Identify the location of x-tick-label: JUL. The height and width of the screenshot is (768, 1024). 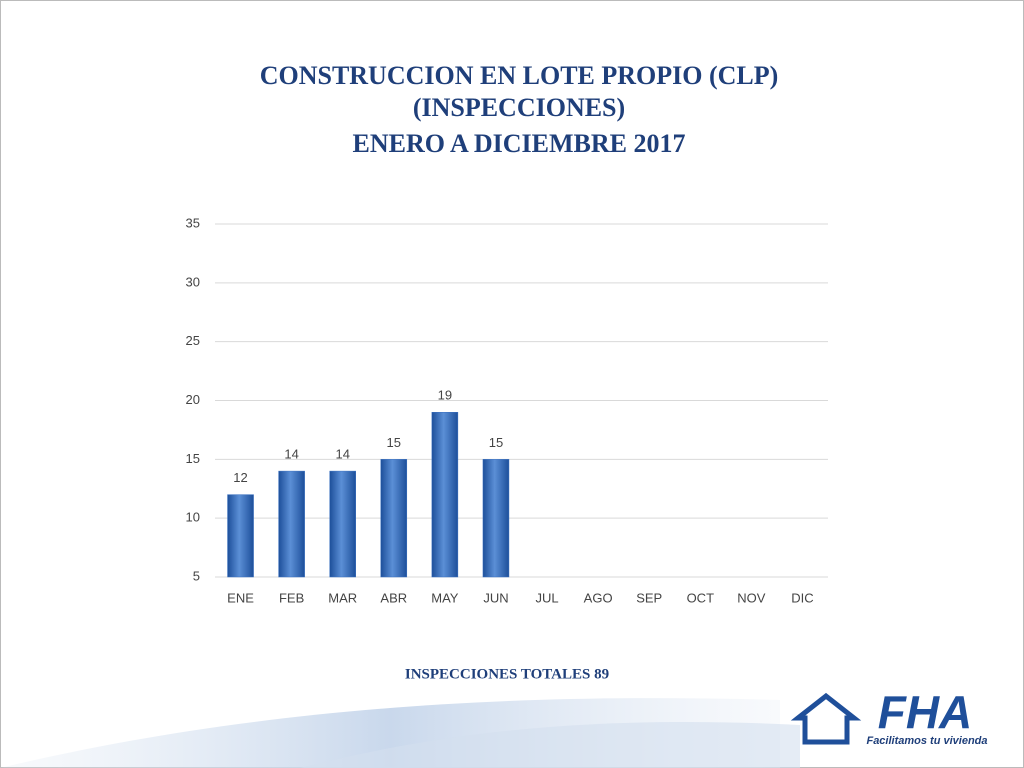
(546, 597).